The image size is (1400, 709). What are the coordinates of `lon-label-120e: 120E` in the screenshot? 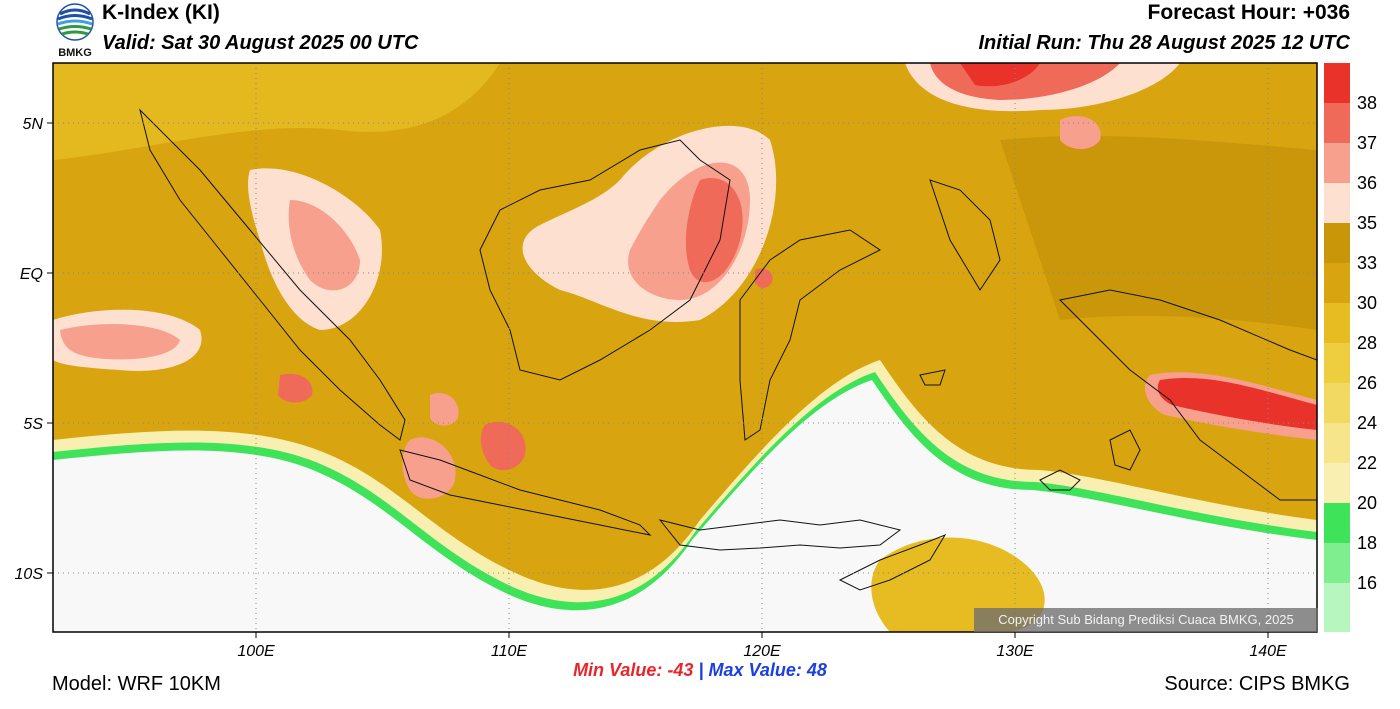 It's located at (762, 651).